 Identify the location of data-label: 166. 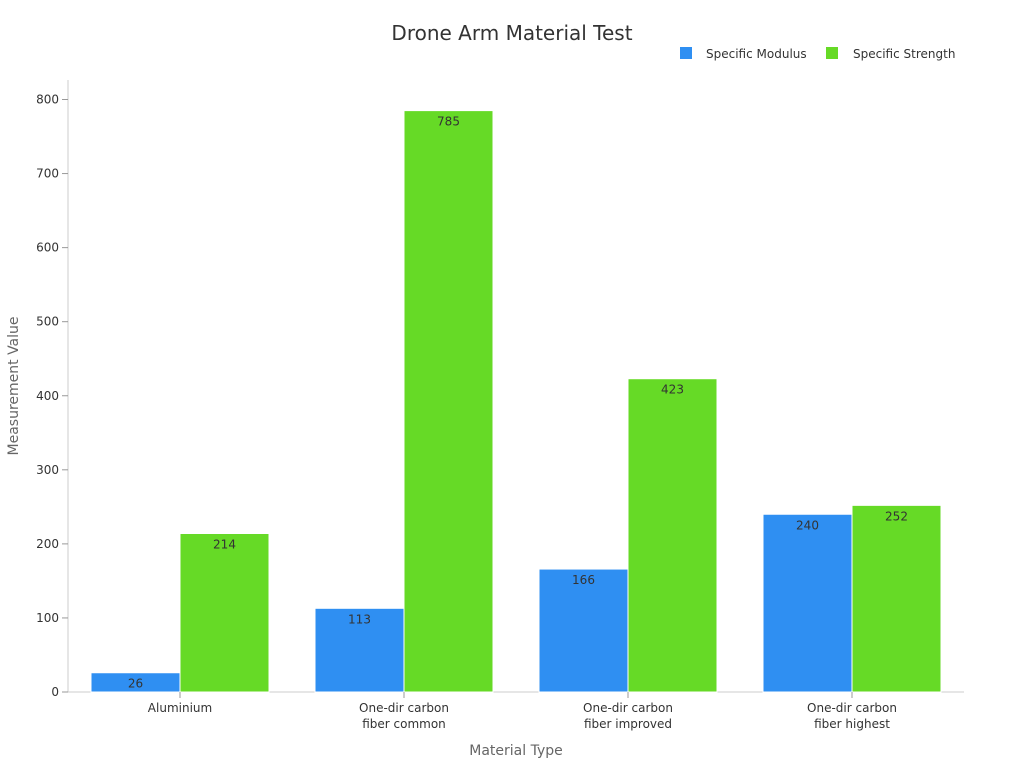
(583, 580).